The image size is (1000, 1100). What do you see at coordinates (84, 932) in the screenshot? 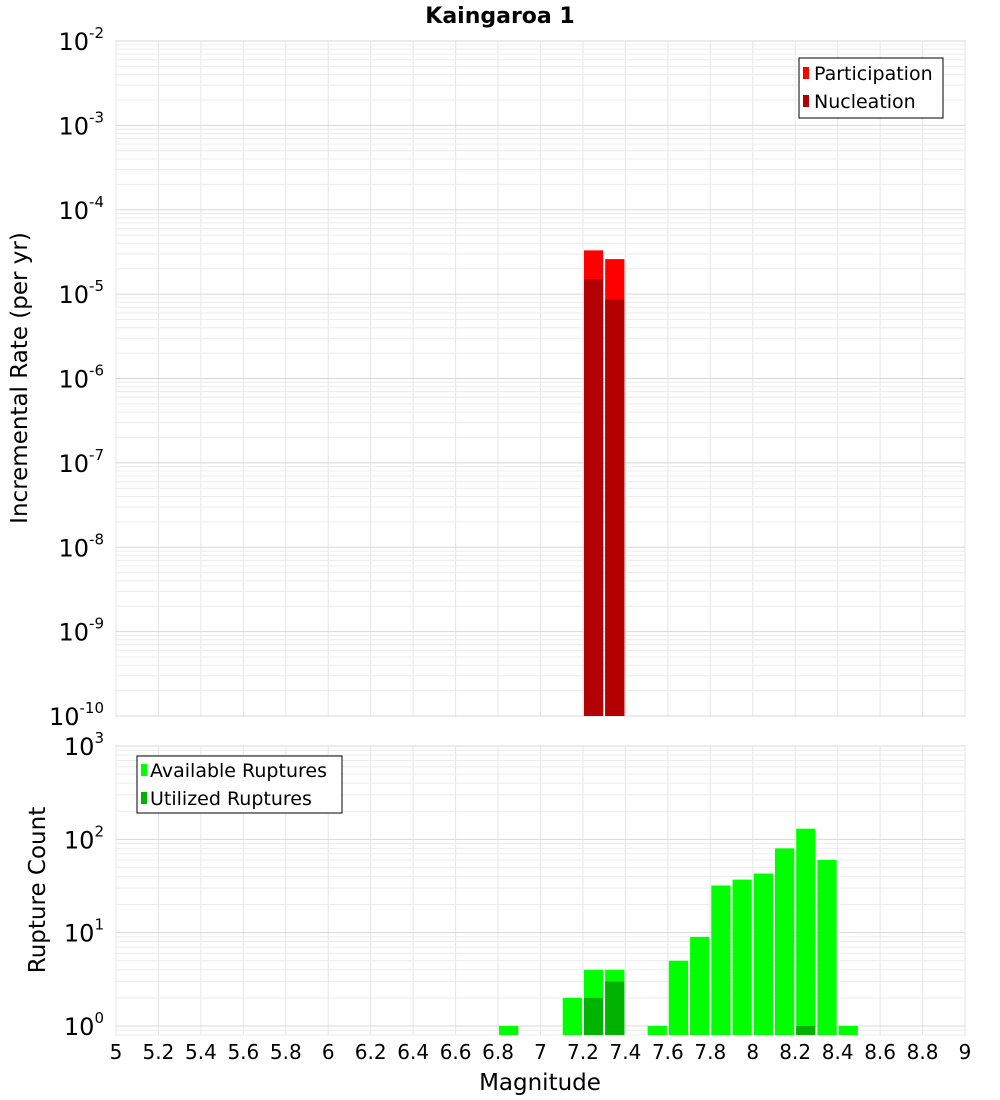
I see `count-y-tick-label: 10¹` at bounding box center [84, 932].